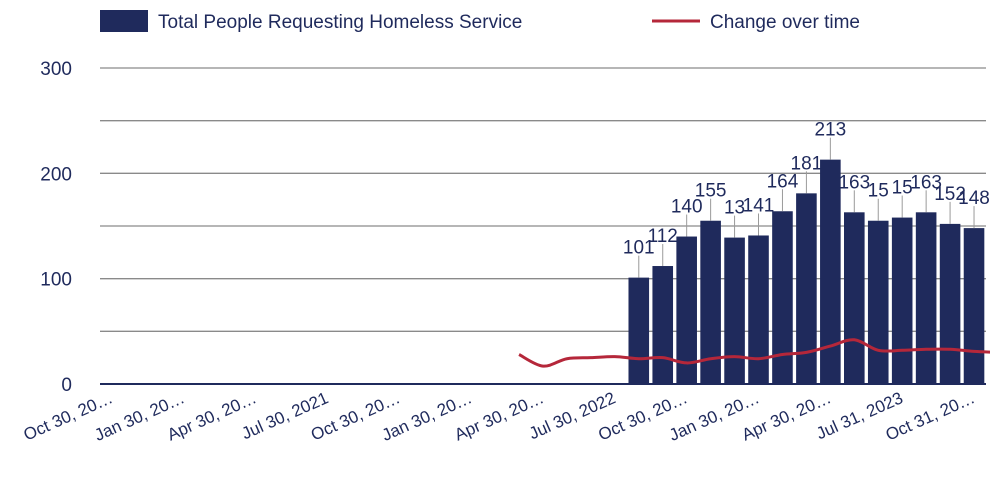  Describe the element at coordinates (950, 194) in the screenshot. I see `bar-data-label: 152` at that location.